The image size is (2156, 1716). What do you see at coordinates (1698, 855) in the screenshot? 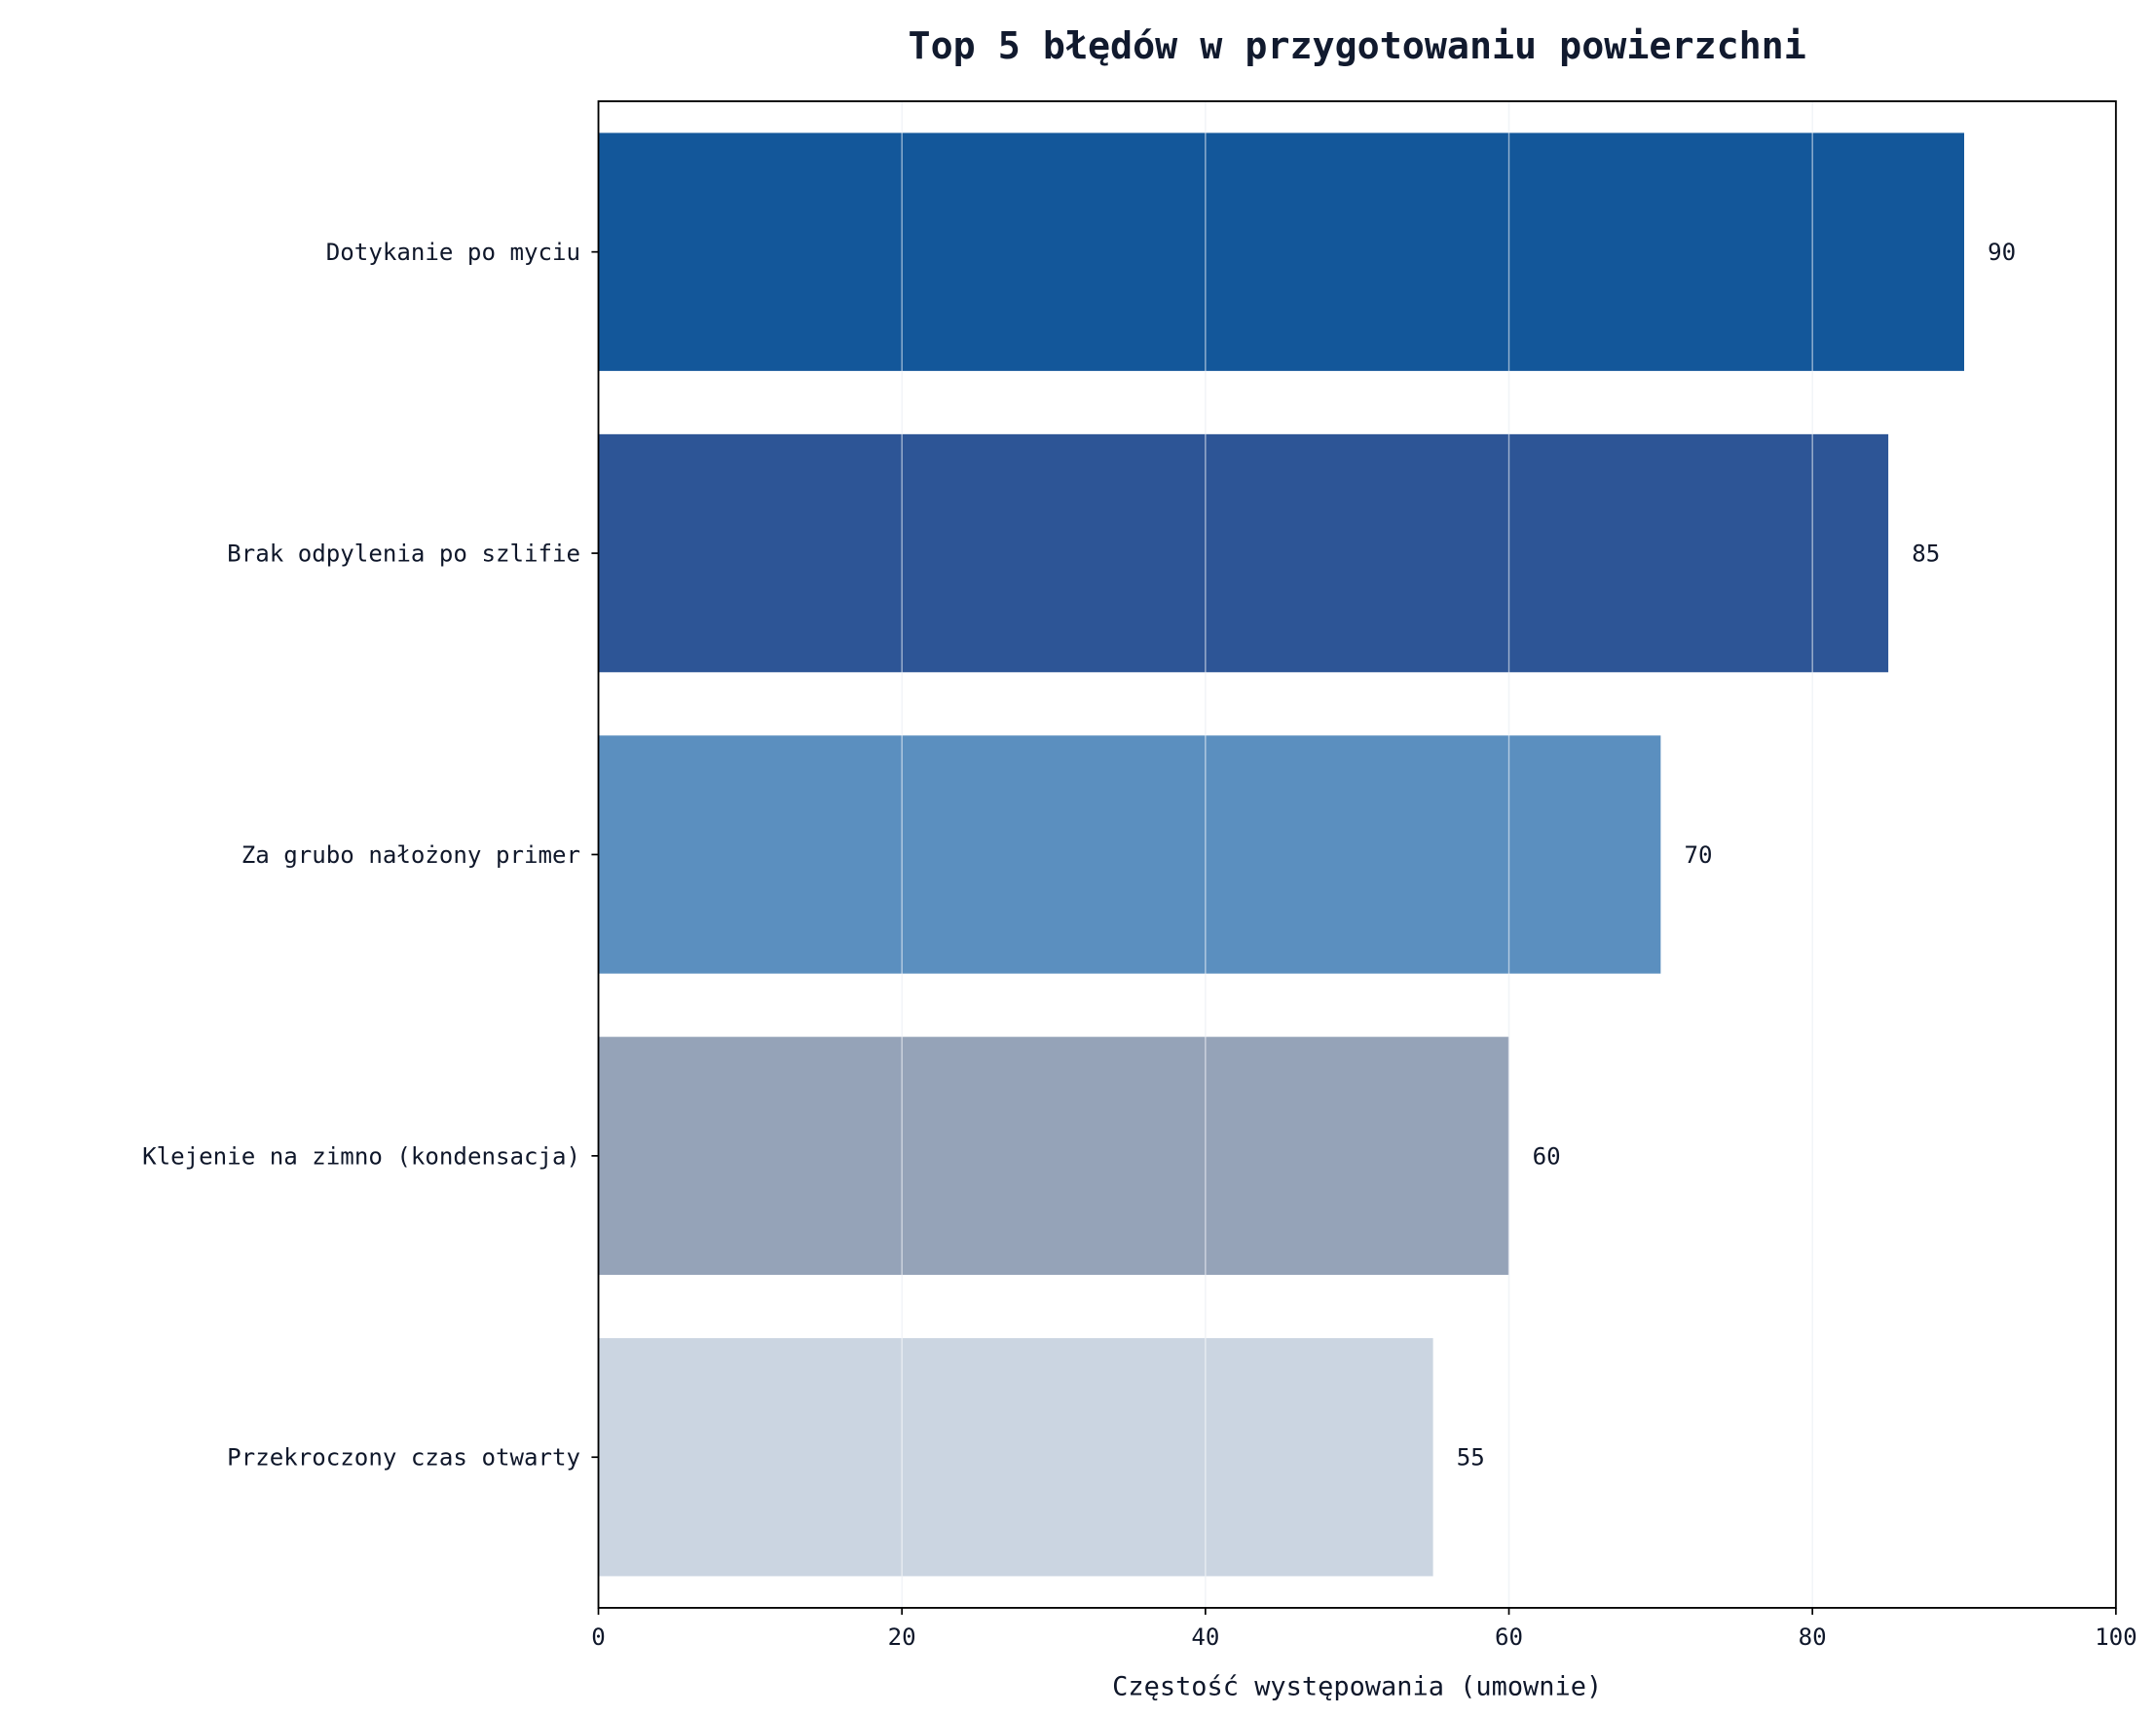
I see `data-label: 70` at bounding box center [1698, 855].